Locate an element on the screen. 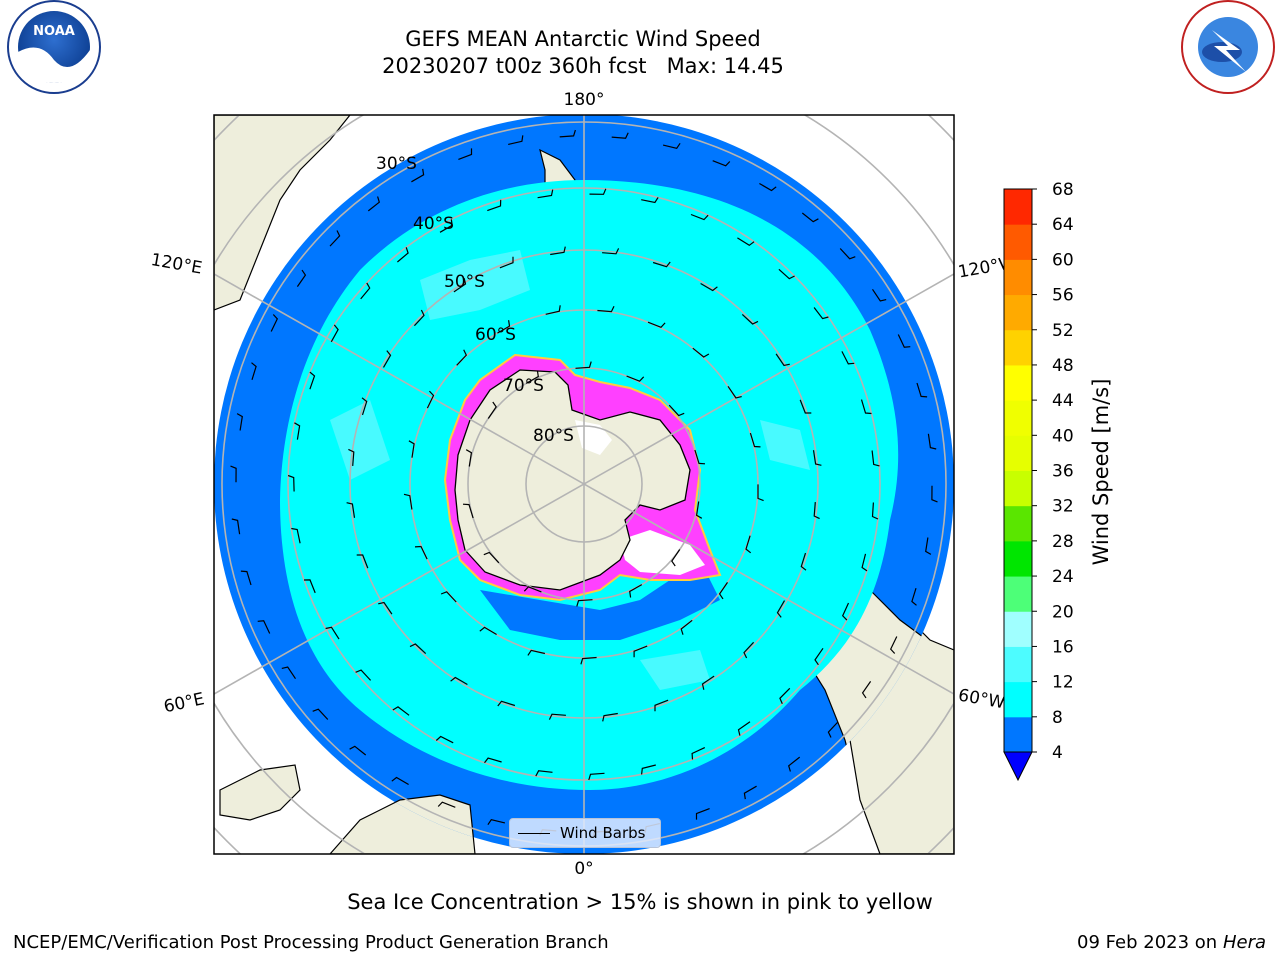 Image resolution: width=1280 pixels, height=960 pixels. lat-label-80s: 80°S is located at coordinates (553, 436).